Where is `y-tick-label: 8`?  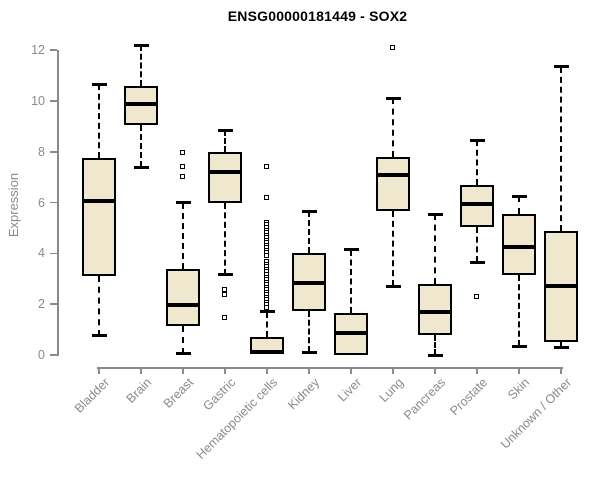
y-tick-label: 8 is located at coordinates (41, 151).